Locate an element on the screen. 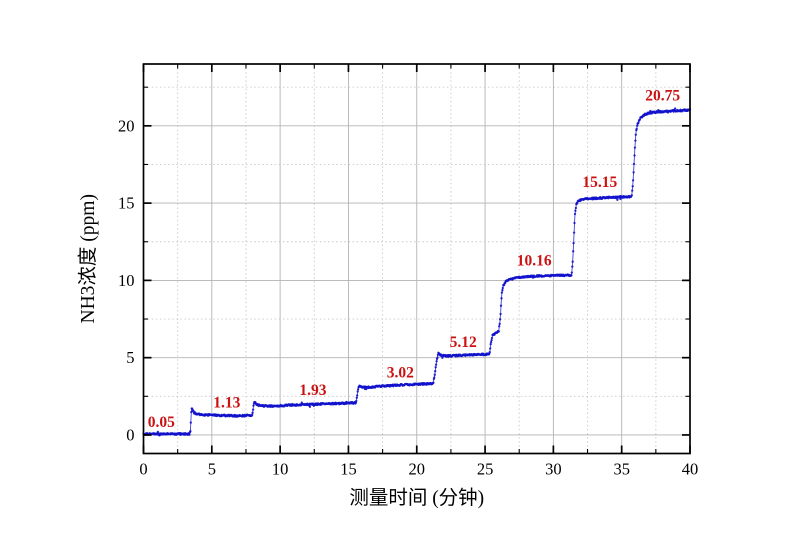 This screenshot has height=545, width=802. x-tick-label: 25 is located at coordinates (485, 469).